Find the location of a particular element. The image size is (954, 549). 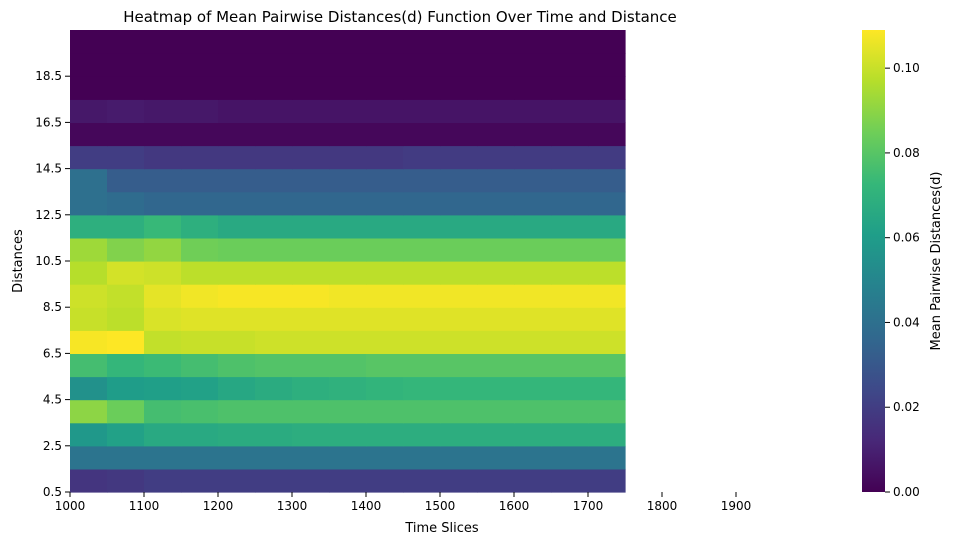

y-tick-label: 2.5 is located at coordinates (52, 446).